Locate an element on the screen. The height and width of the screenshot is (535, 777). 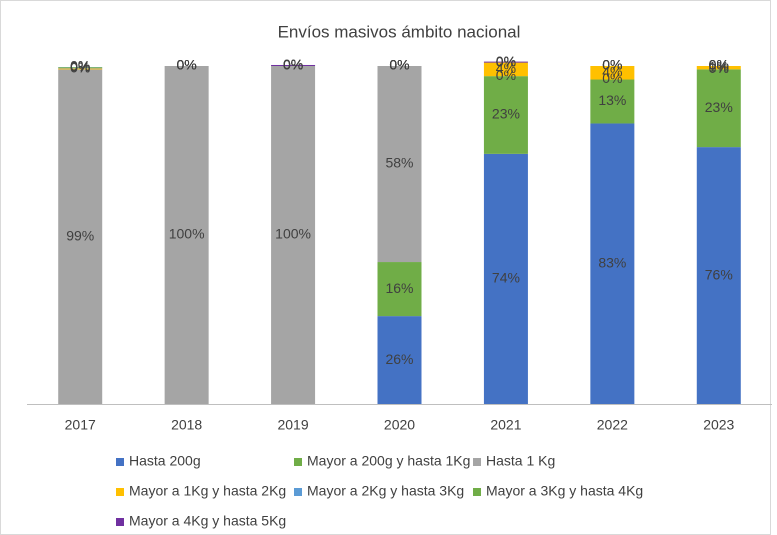
data-label: 26% is located at coordinates (399, 359).